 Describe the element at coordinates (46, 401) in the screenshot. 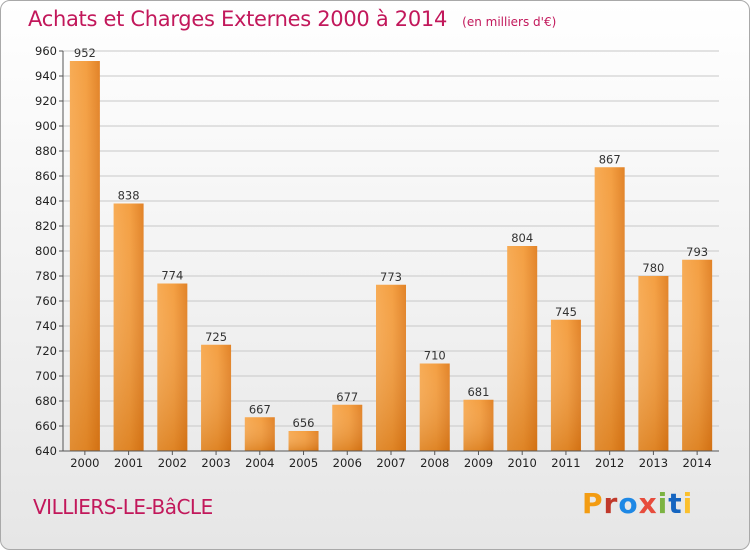

I see `y-tick-label: 680` at that location.